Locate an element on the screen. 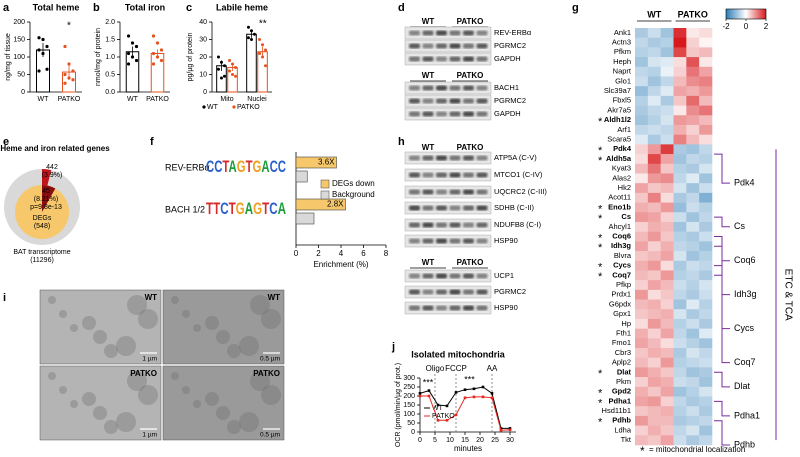 Image resolution: width=800 pixels, height=457 pixels. motif-name: BACH 1/2 is located at coordinates (185, 209).